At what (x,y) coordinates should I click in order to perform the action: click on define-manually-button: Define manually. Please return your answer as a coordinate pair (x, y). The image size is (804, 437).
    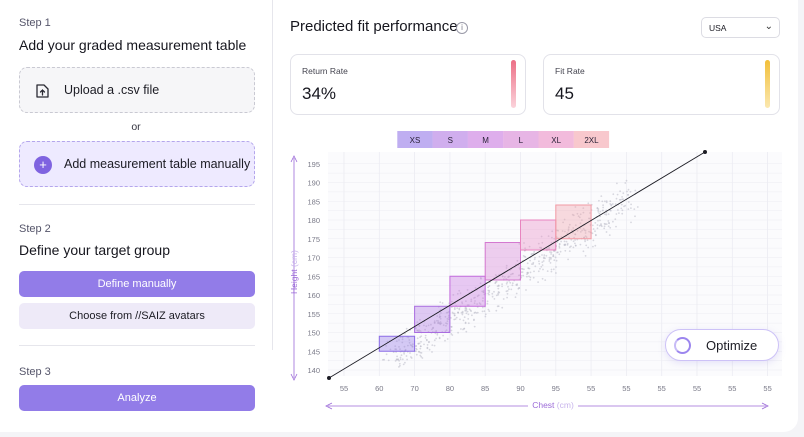
    Looking at the image, I should click on (137, 284).